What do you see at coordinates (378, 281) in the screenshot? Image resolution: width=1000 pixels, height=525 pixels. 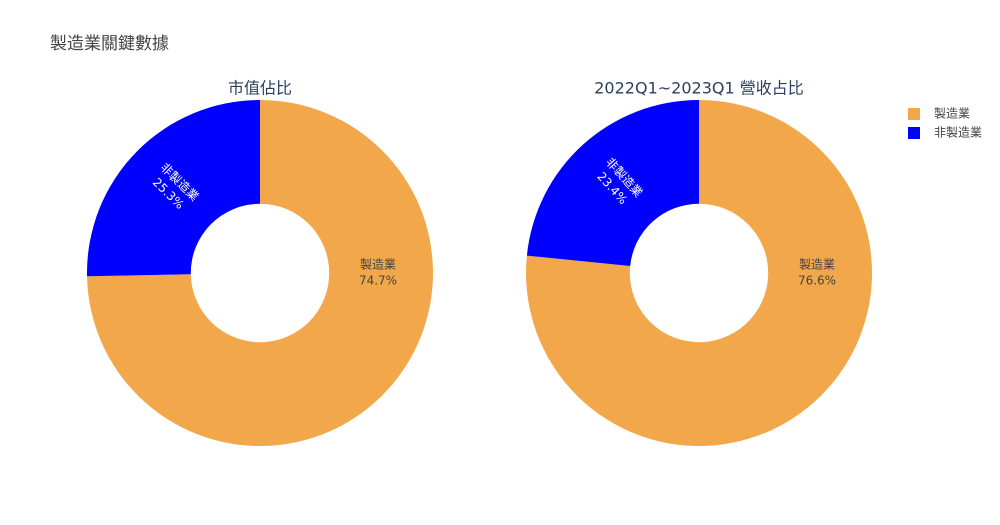 I see `slice-label-value: 74.7%` at bounding box center [378, 281].